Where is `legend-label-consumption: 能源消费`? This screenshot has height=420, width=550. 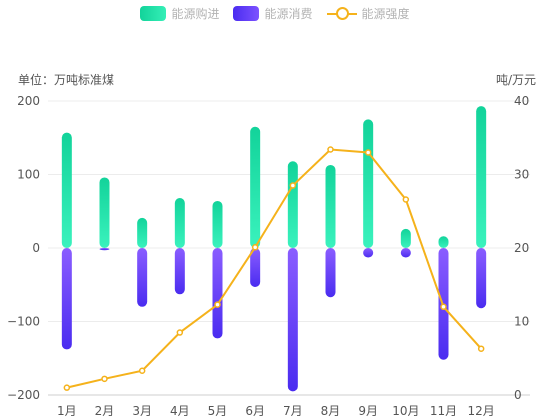
legend-label-consumption: 能源消费 is located at coordinates (288, 13).